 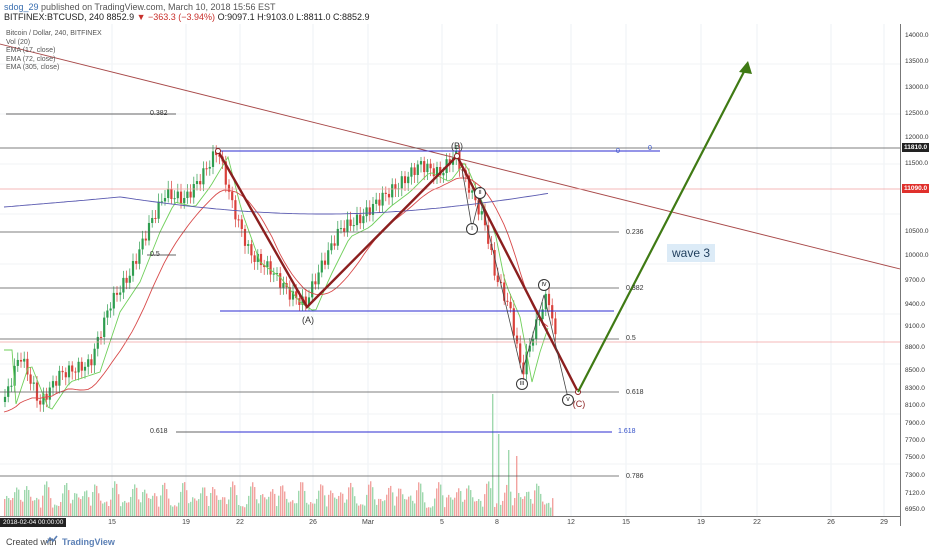 I want to click on price-label: 13500.0, so click(x=917, y=61).